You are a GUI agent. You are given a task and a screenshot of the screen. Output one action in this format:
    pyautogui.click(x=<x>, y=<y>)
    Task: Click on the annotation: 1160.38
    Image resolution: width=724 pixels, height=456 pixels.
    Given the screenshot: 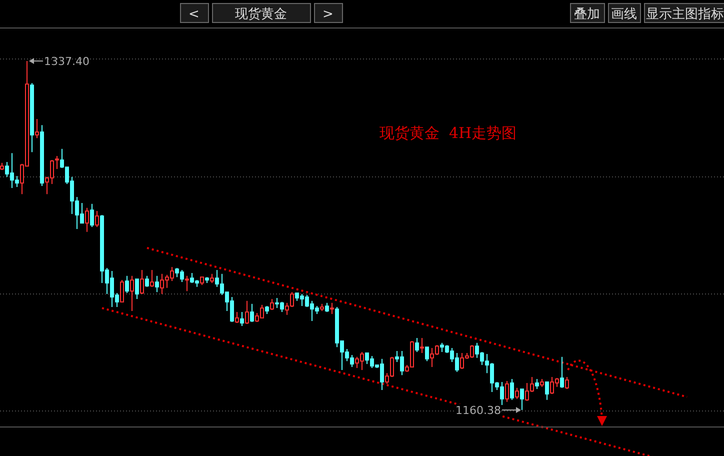 What is the action you would take?
    pyautogui.click(x=478, y=410)
    